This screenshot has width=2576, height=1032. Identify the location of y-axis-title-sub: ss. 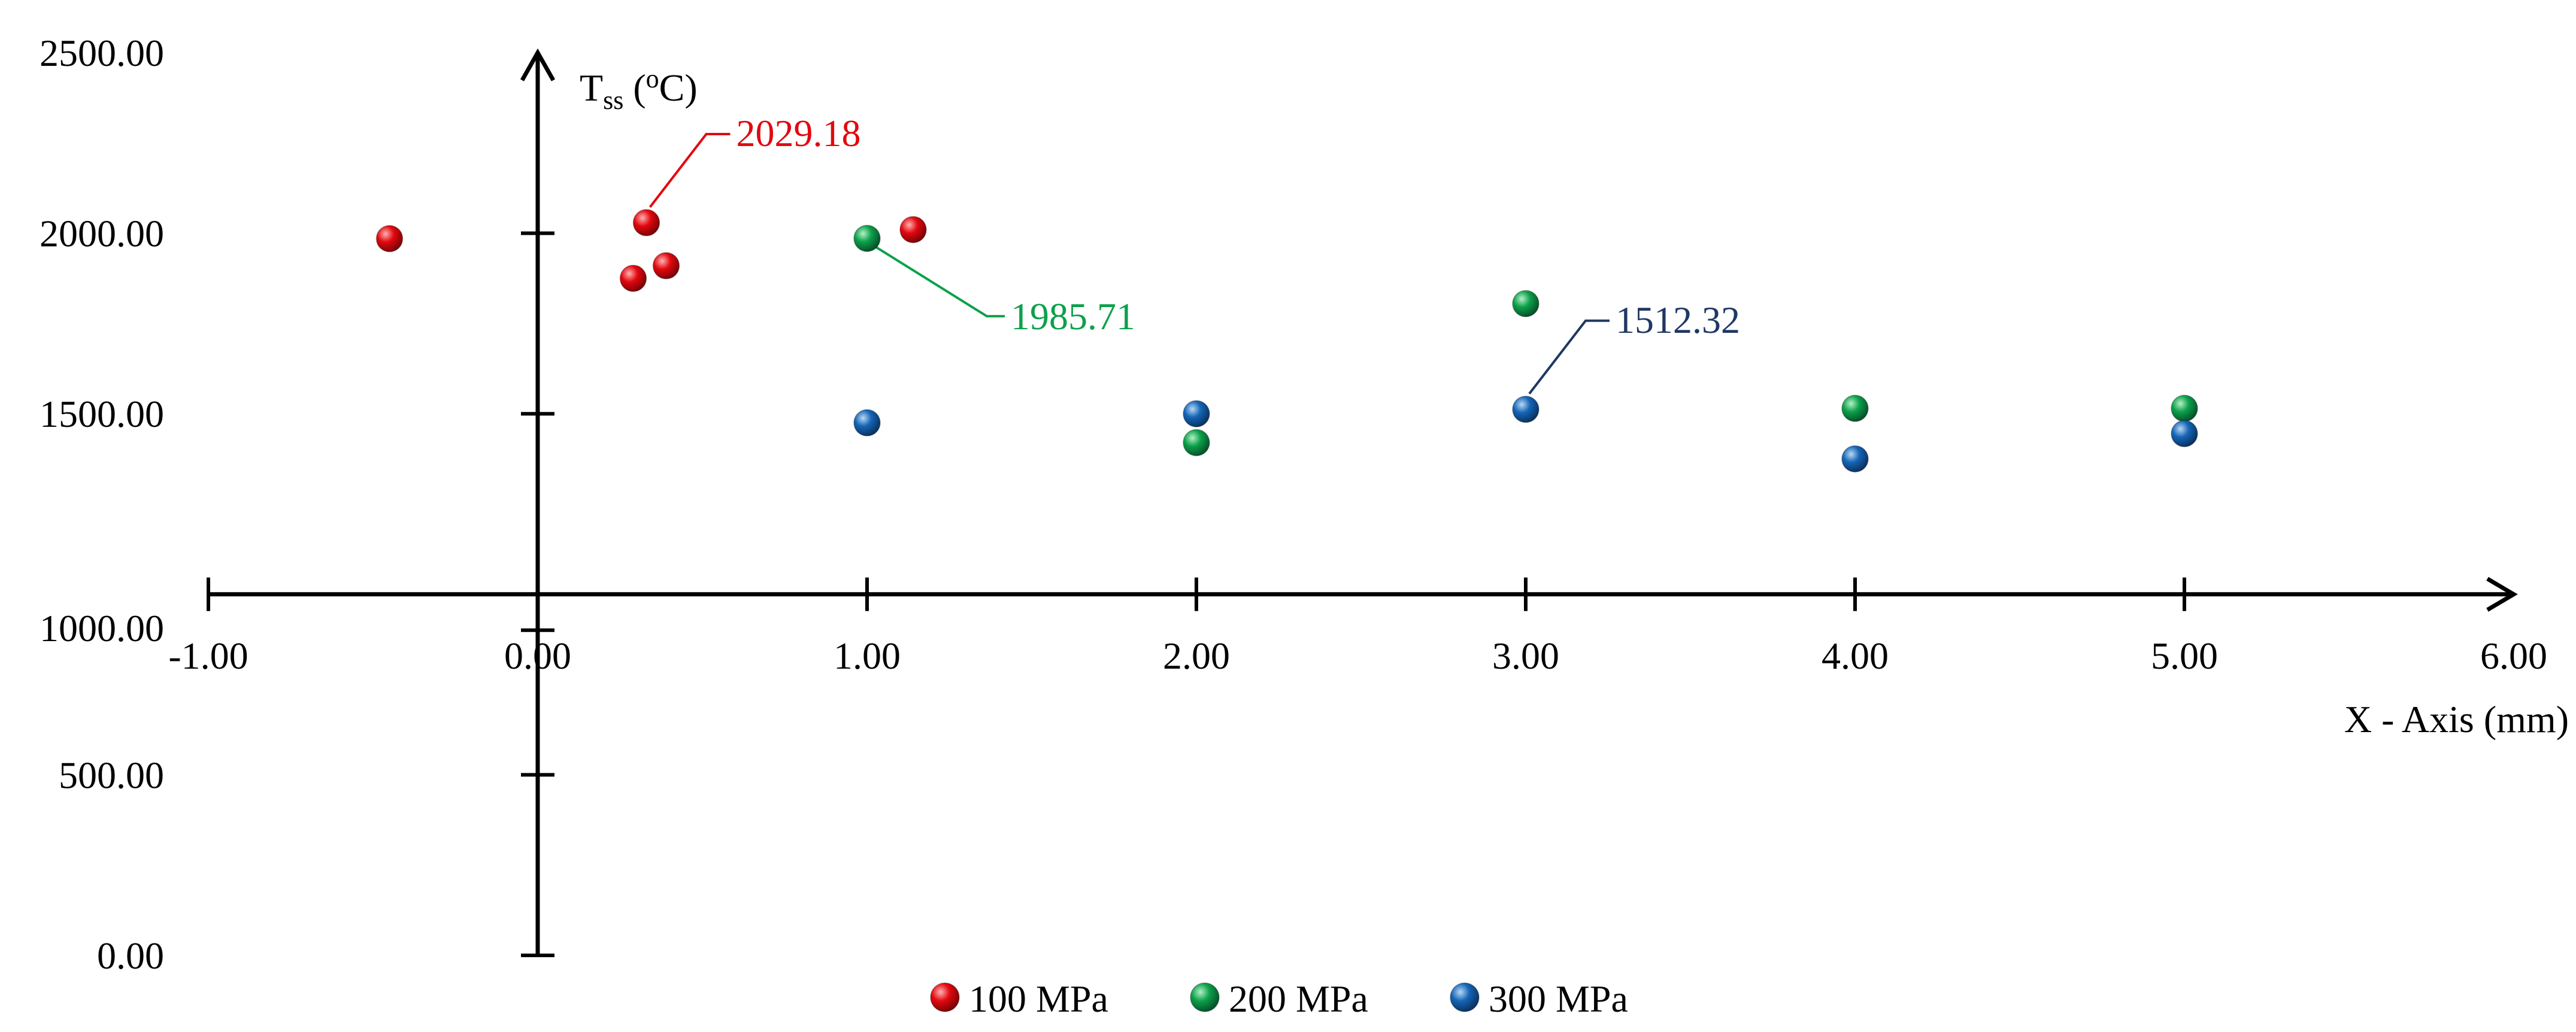
(613, 100).